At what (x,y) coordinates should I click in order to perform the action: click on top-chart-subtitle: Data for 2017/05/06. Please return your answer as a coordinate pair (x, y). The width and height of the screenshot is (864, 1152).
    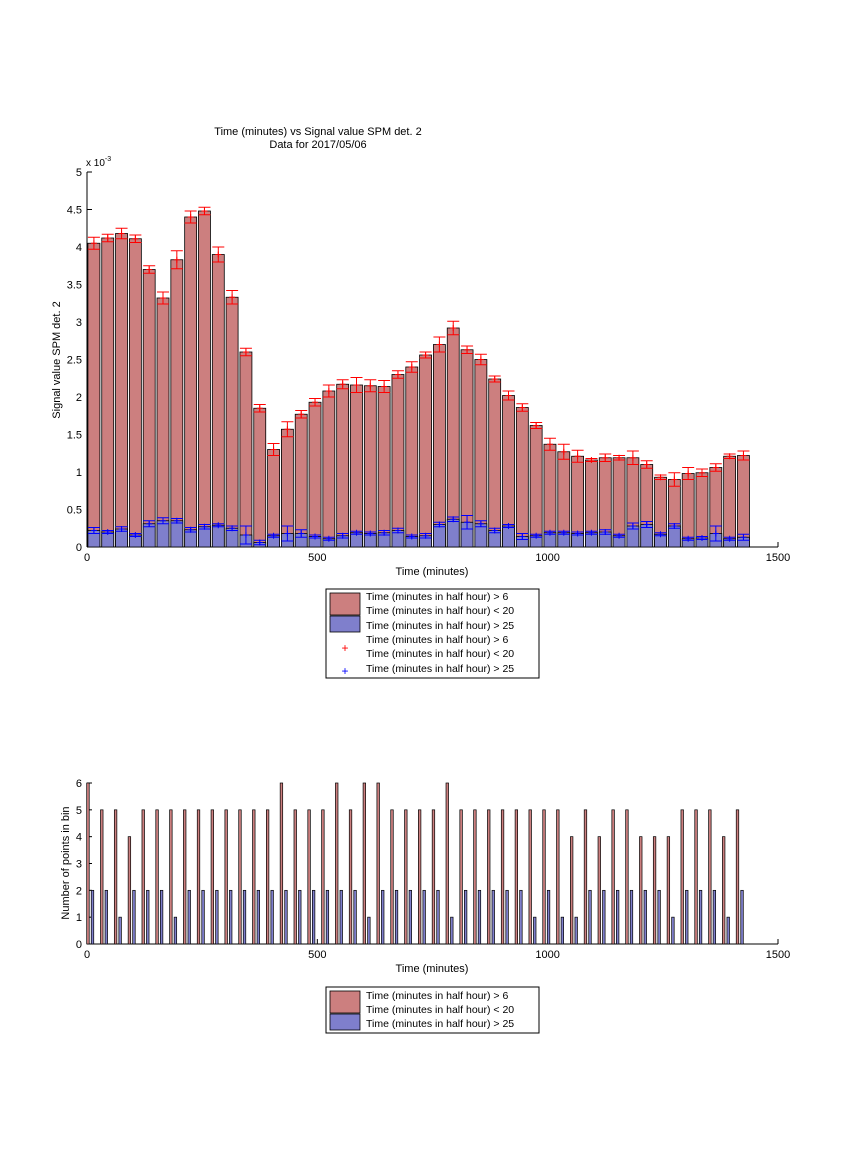
    Looking at the image, I should click on (317, 145).